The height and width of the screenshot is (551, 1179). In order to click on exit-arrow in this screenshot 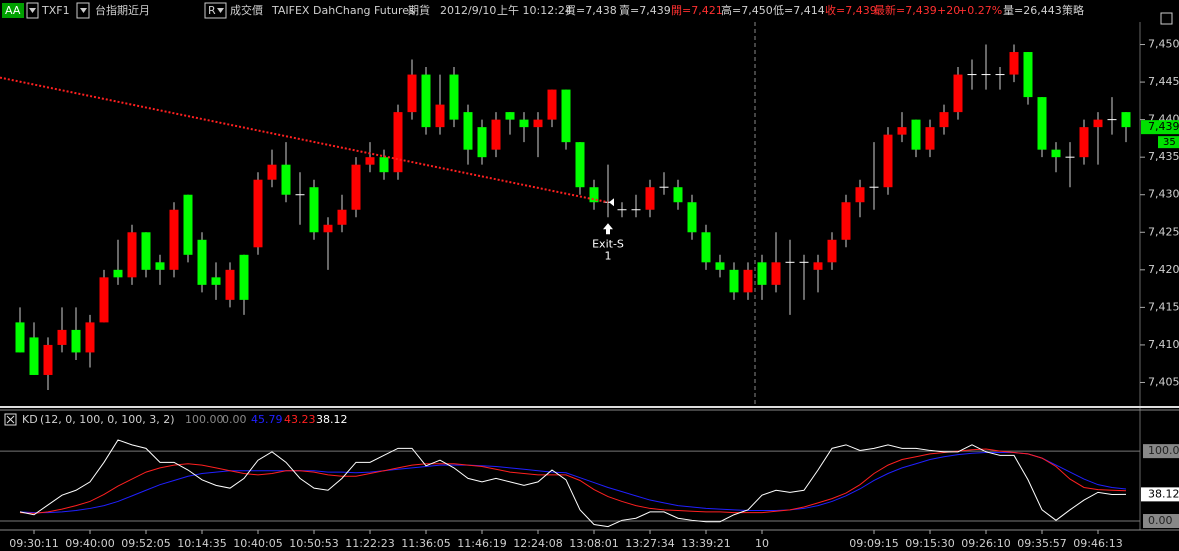, I will do `click(608, 229)`.